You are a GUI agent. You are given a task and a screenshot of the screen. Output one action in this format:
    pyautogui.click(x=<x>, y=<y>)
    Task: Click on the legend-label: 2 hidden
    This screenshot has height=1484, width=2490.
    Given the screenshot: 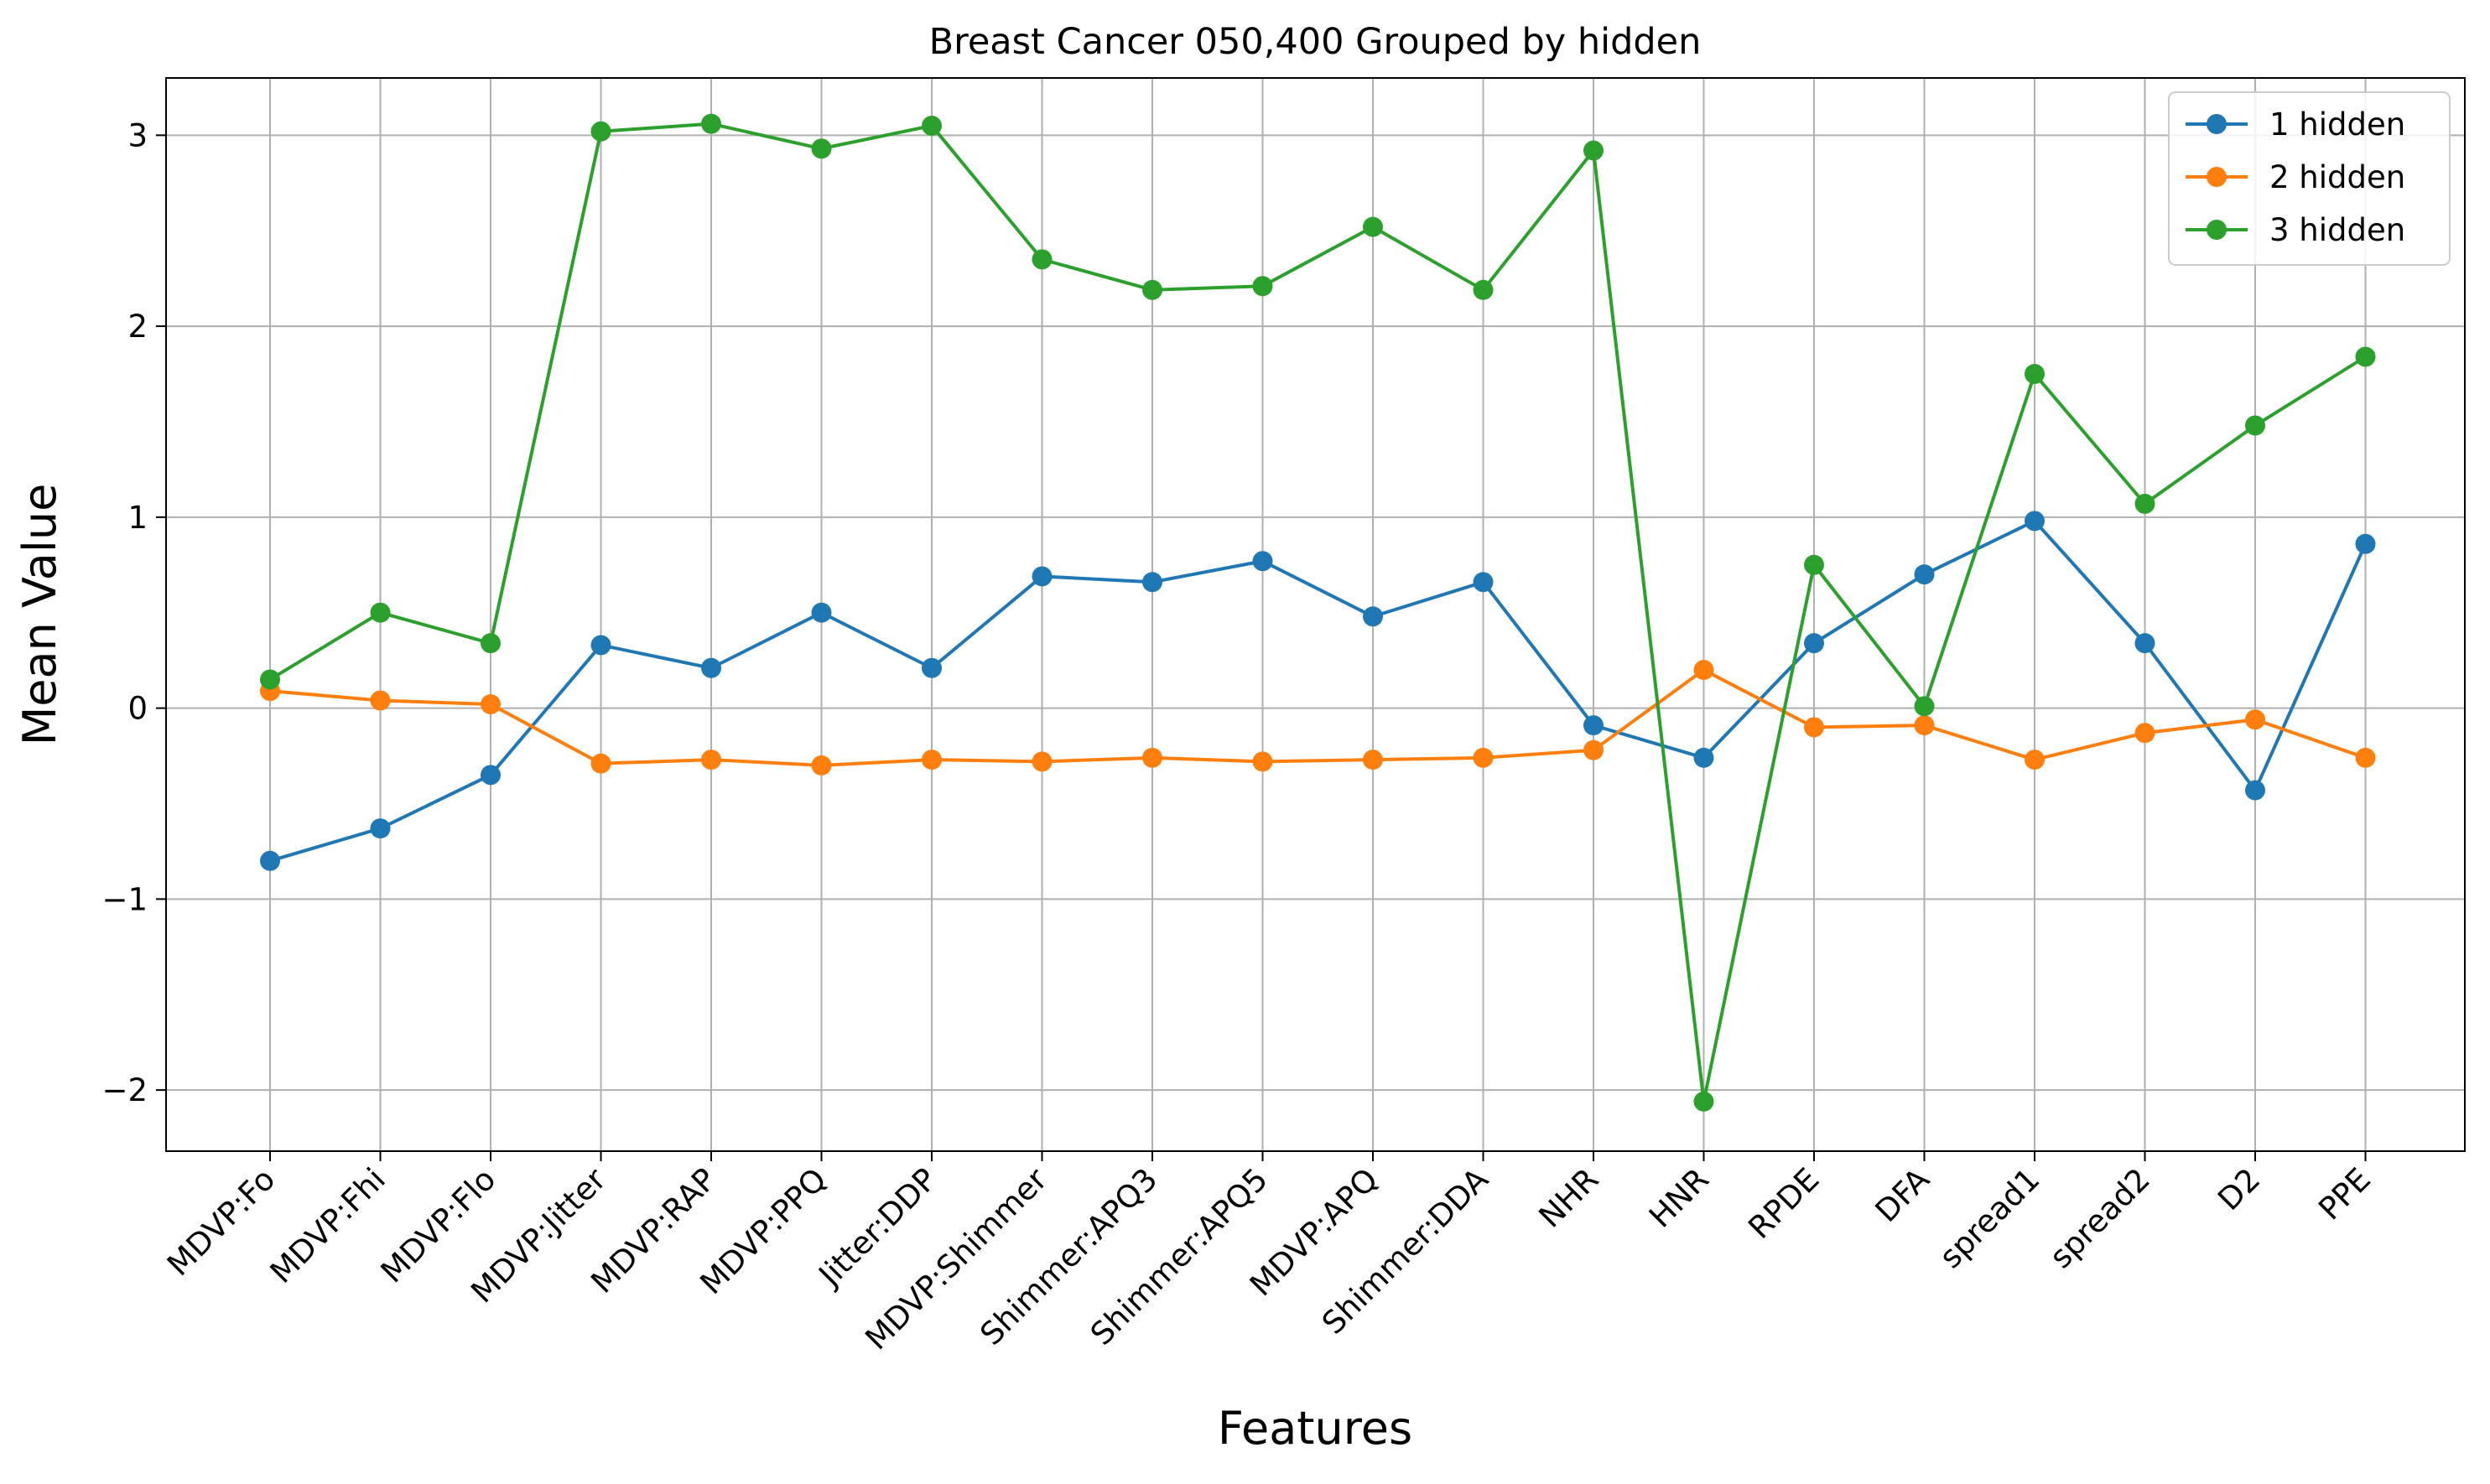 What is the action you would take?
    pyautogui.click(x=2337, y=177)
    